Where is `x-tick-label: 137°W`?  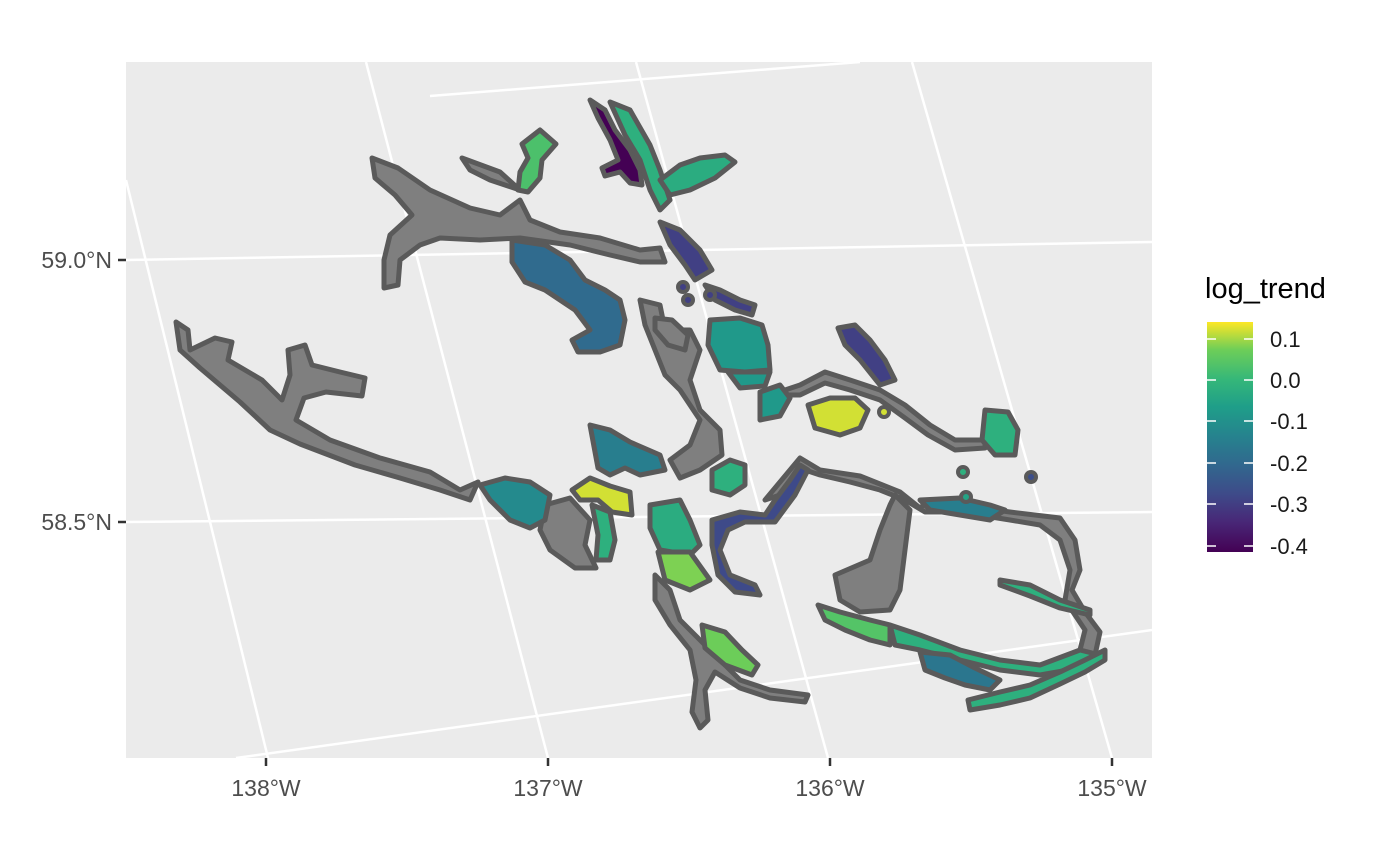 x-tick-label: 137°W is located at coordinates (548, 788).